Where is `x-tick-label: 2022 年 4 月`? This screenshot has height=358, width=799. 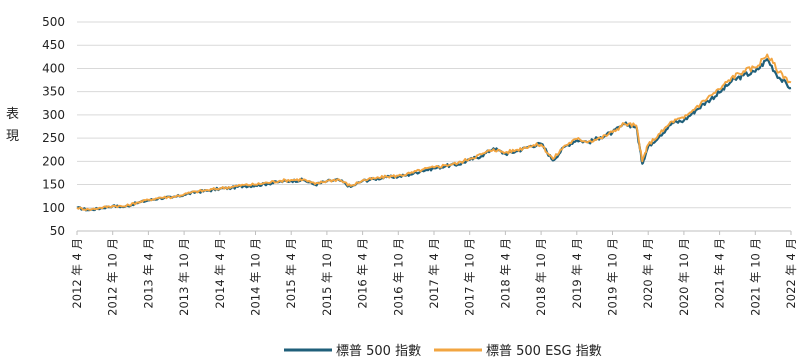
x-tick-label: 2022 年 4 月 is located at coordinates (791, 273).